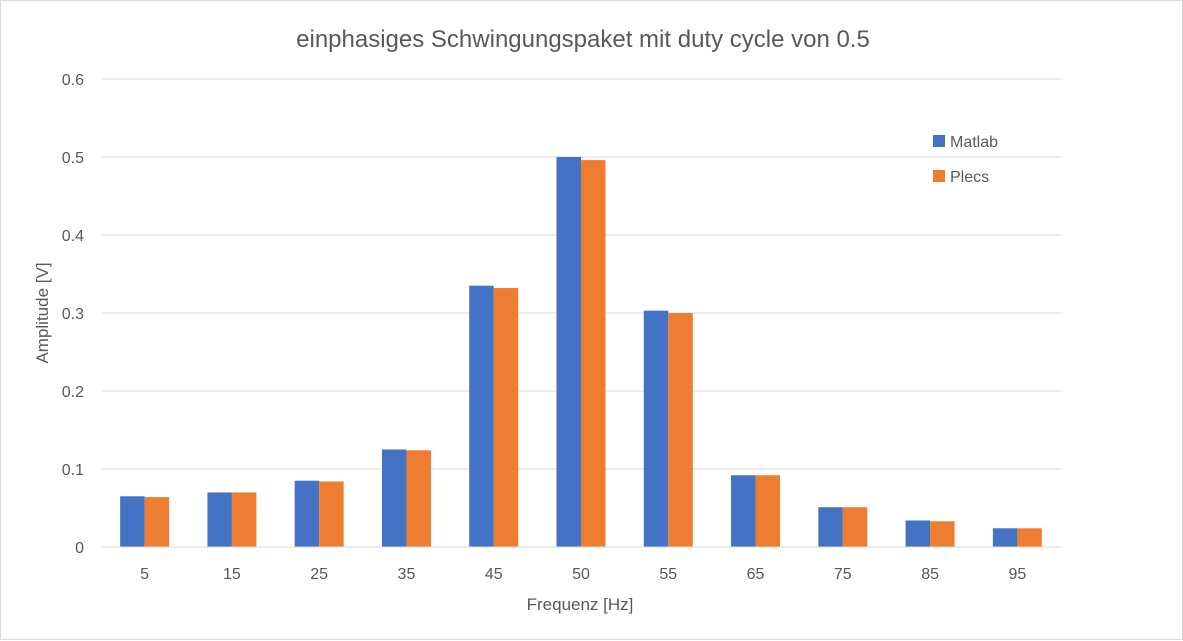 This screenshot has height=641, width=1183. Describe the element at coordinates (939, 141) in the screenshot. I see `legend-swatch-matlab` at that location.